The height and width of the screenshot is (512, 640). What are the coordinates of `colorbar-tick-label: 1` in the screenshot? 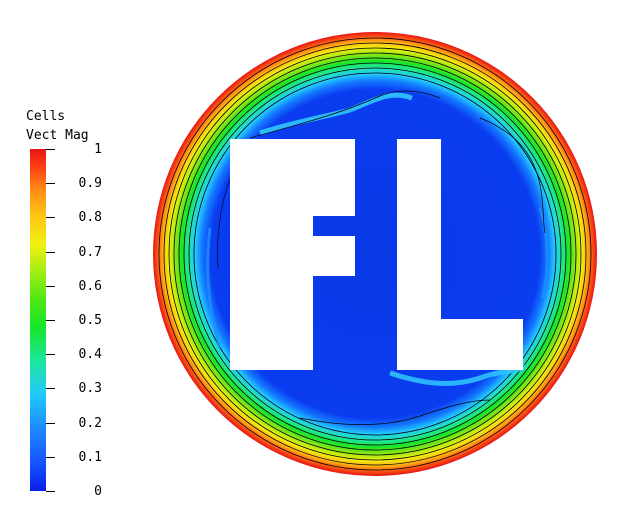 It's located at (98, 149).